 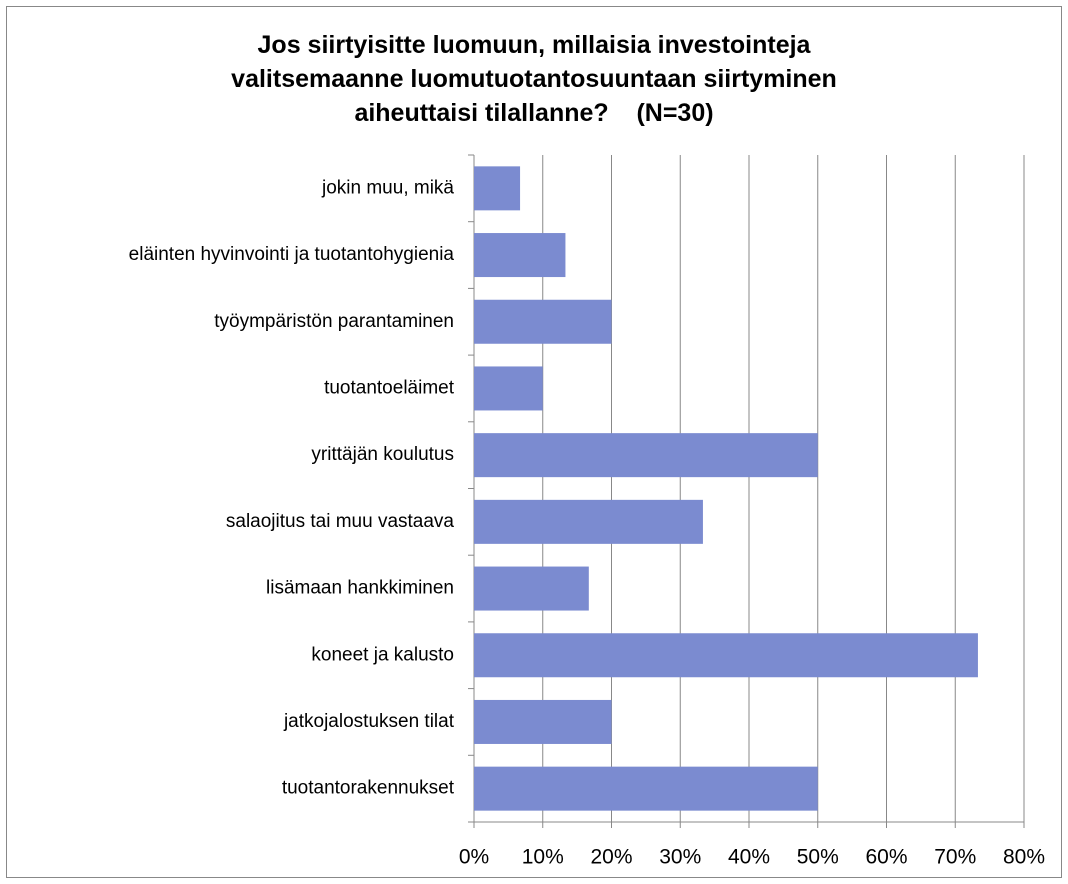 I want to click on y-tick-label: eläinten hyvinvointi ja tuotantohygienia, so click(x=292, y=254).